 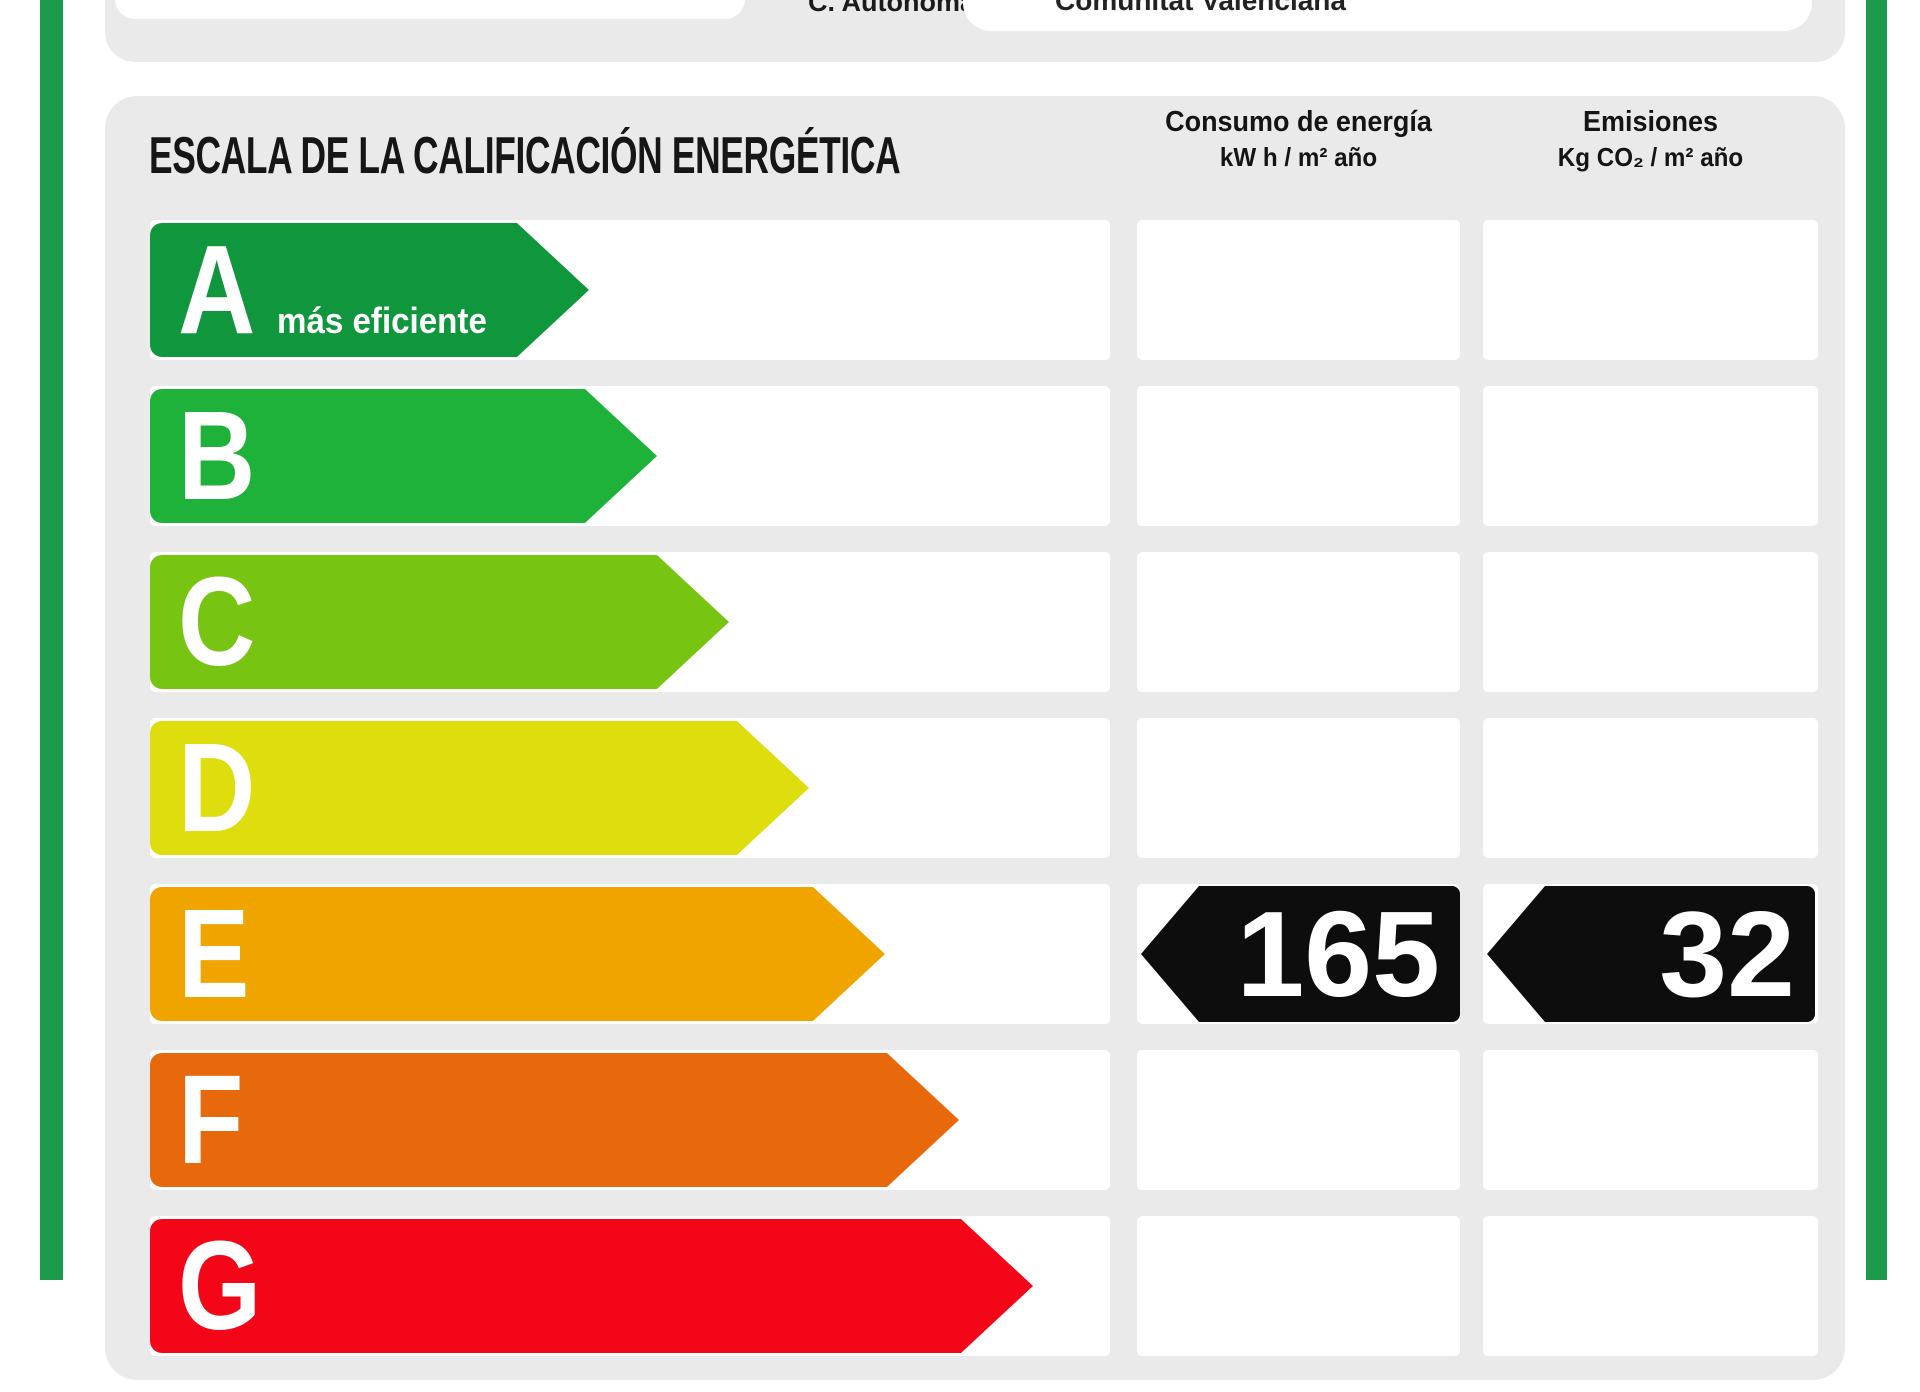 I want to click on consumo-header-line1: Consumo de energía, so click(x=1298, y=122).